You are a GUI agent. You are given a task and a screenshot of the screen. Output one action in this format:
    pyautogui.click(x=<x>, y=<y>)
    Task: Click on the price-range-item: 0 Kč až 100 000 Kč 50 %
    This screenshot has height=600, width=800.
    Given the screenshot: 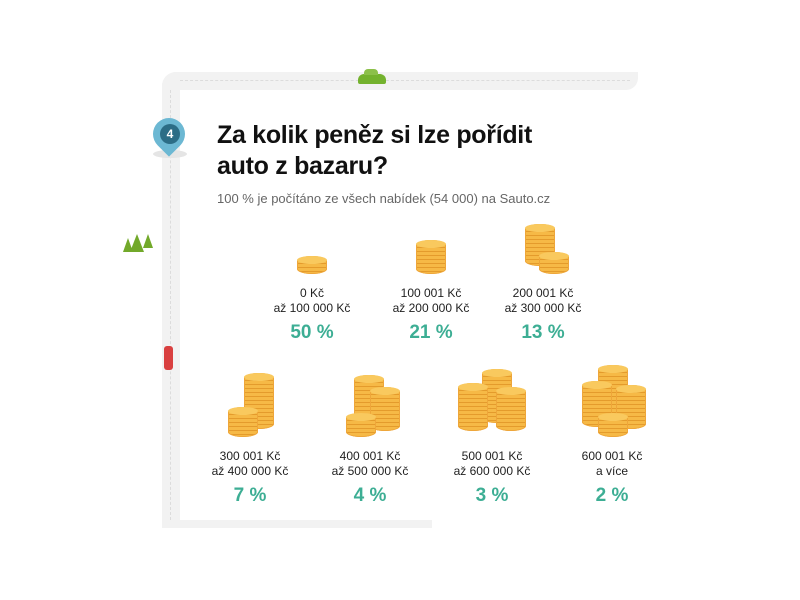 What is the action you would take?
    pyautogui.click(x=312, y=315)
    